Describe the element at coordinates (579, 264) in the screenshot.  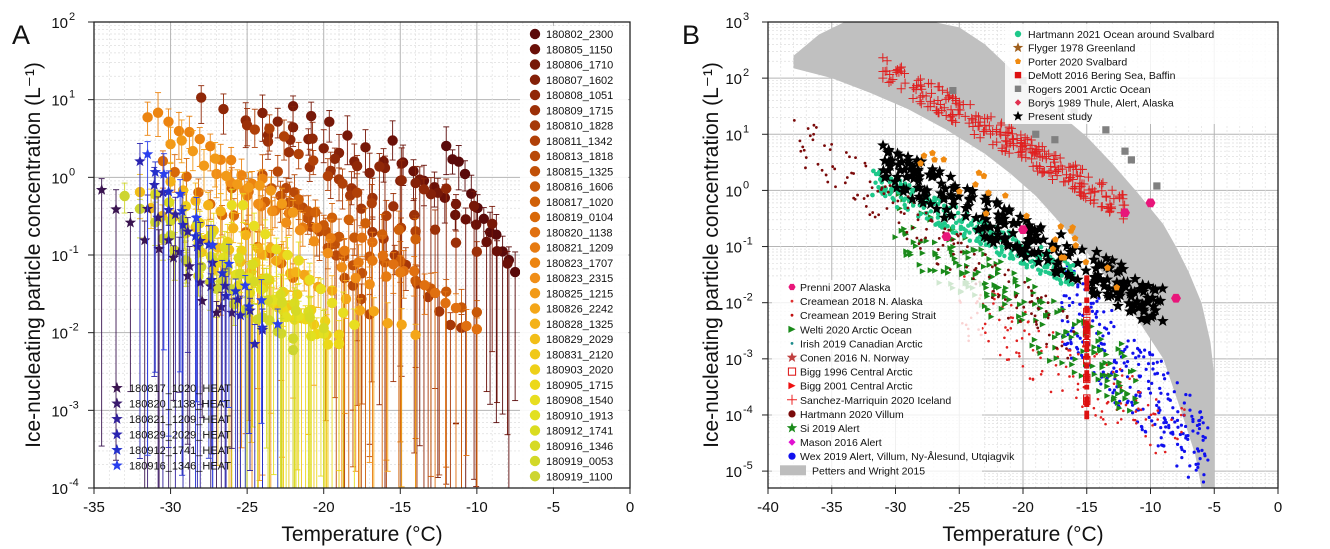
I see `legend-label: 180823_1707` at that location.